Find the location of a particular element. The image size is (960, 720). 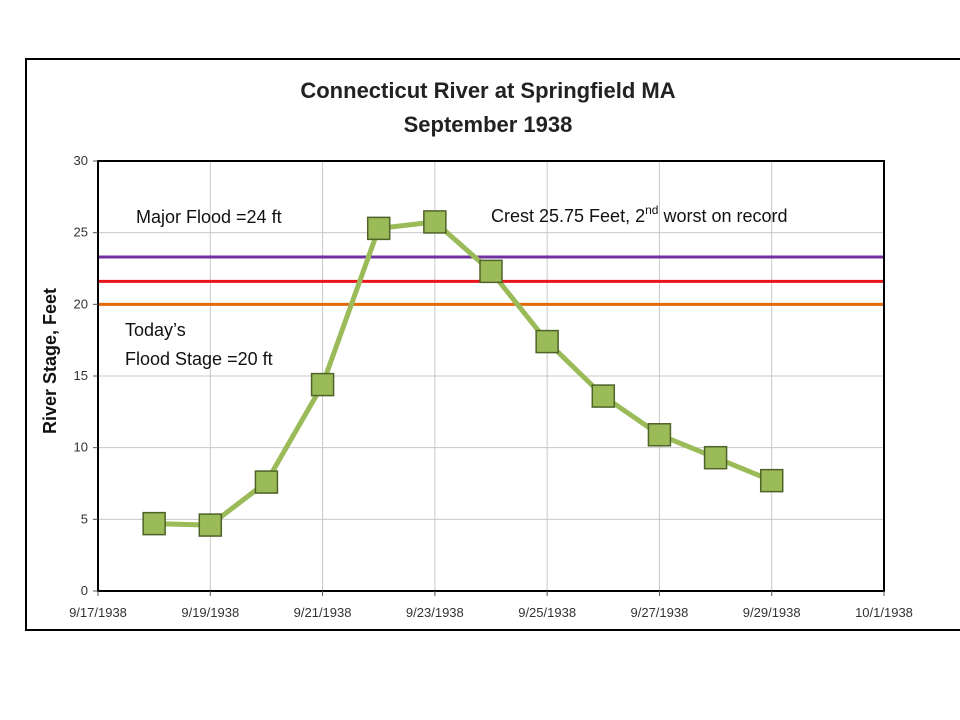

crest-annotation-tail: worst on record is located at coordinates (722, 216).